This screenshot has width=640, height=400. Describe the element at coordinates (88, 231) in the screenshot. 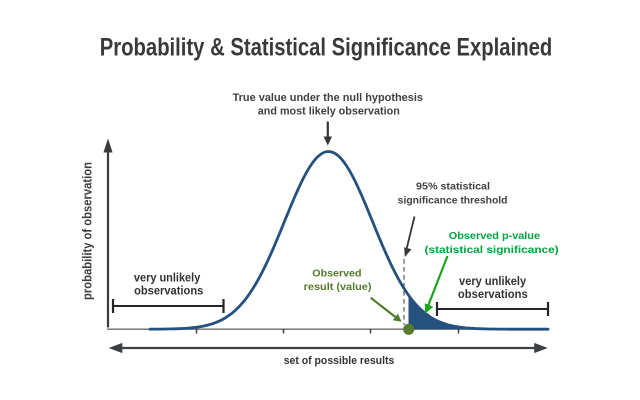

I see `svg-text: probability of observation` at that location.